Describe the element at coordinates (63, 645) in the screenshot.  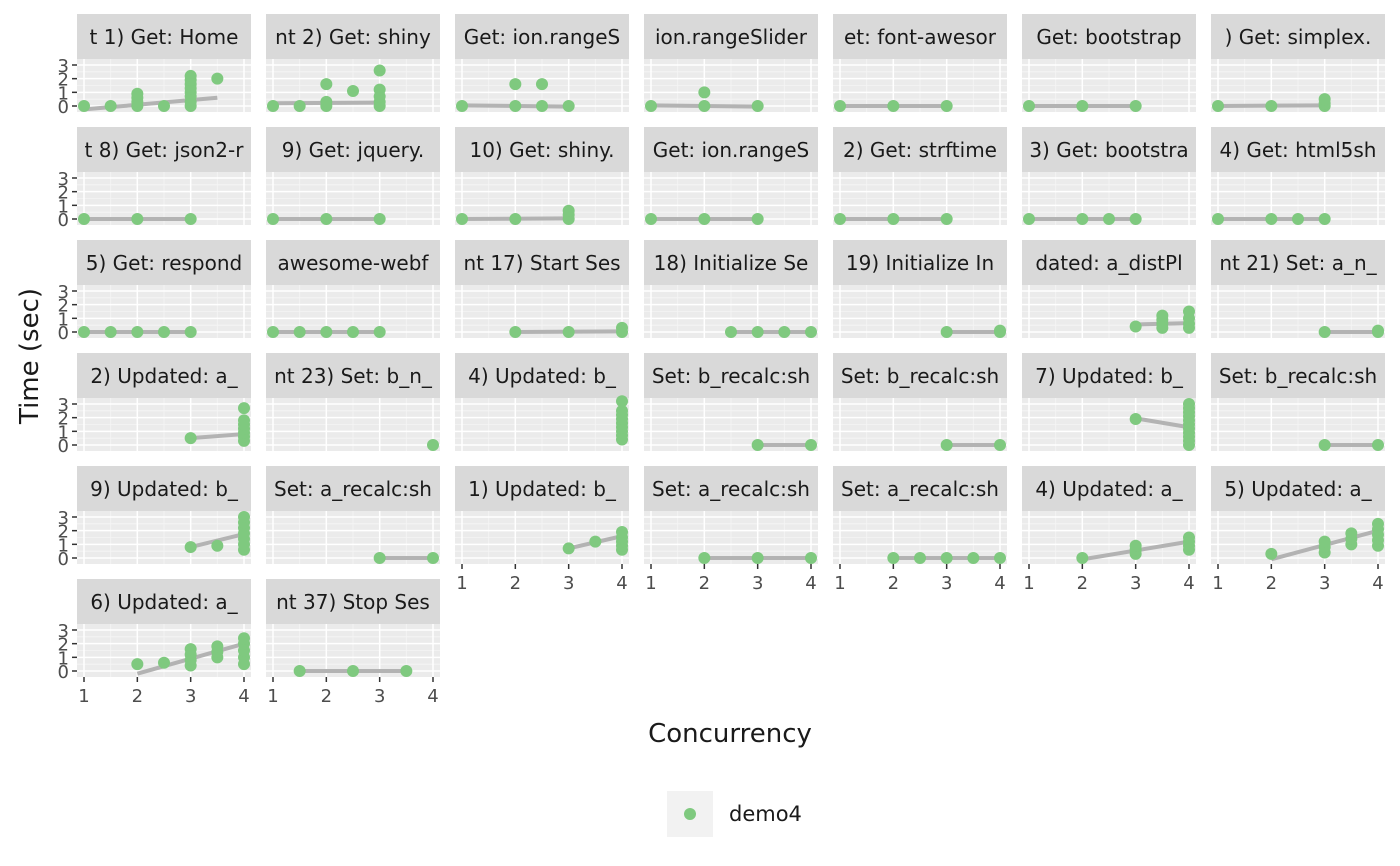
I see `y-tick-label: 2` at that location.